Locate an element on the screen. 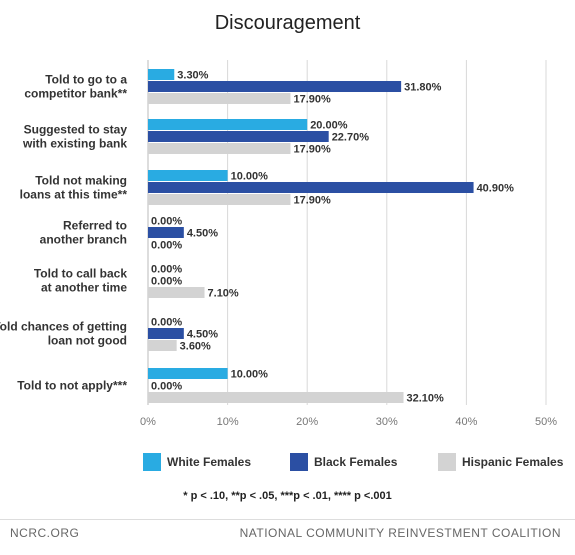  category-label: Told to call back at another time is located at coordinates (80, 281).